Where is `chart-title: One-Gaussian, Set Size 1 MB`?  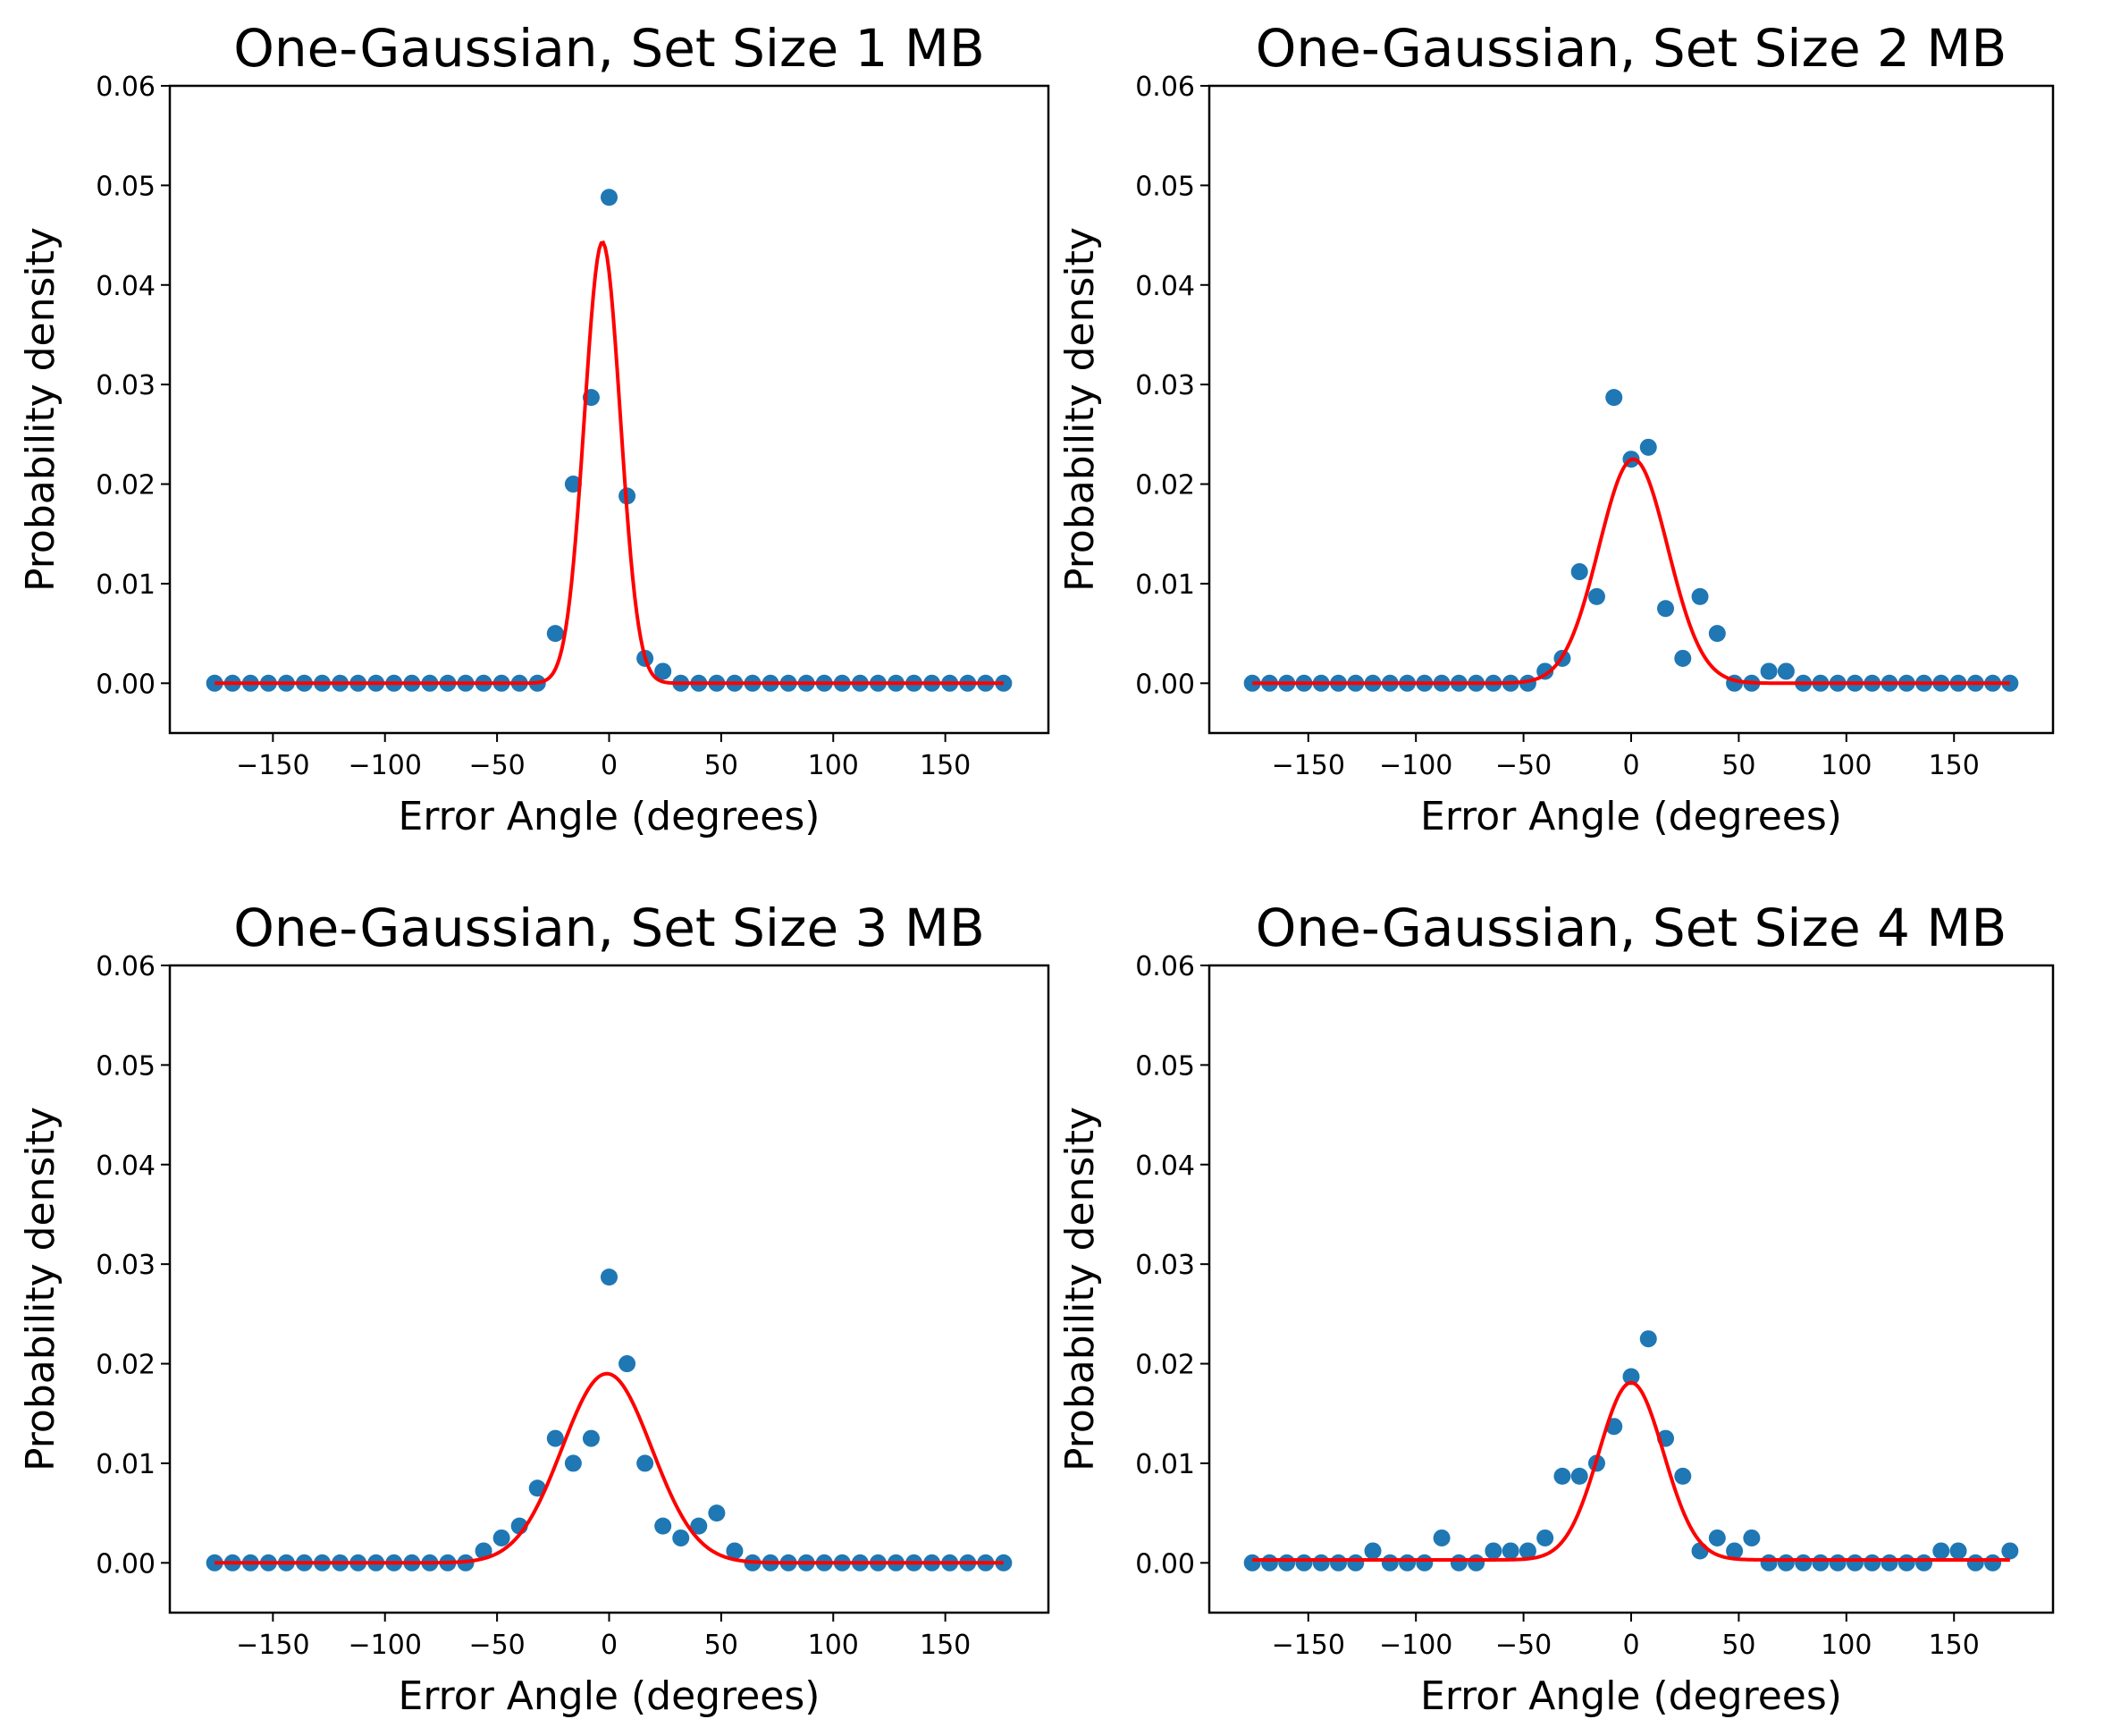 chart-title: One-Gaussian, Set Size 1 MB is located at coordinates (608, 48).